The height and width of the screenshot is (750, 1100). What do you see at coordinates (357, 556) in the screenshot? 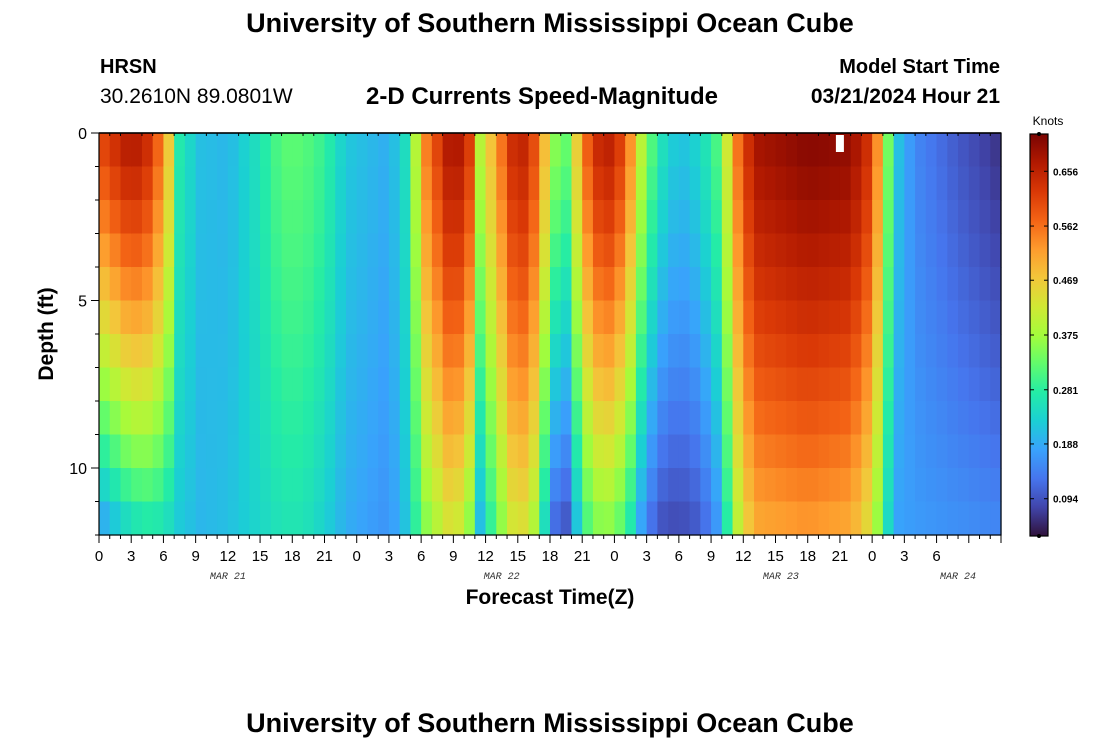
I see `x-tick-label: 0` at bounding box center [357, 556].